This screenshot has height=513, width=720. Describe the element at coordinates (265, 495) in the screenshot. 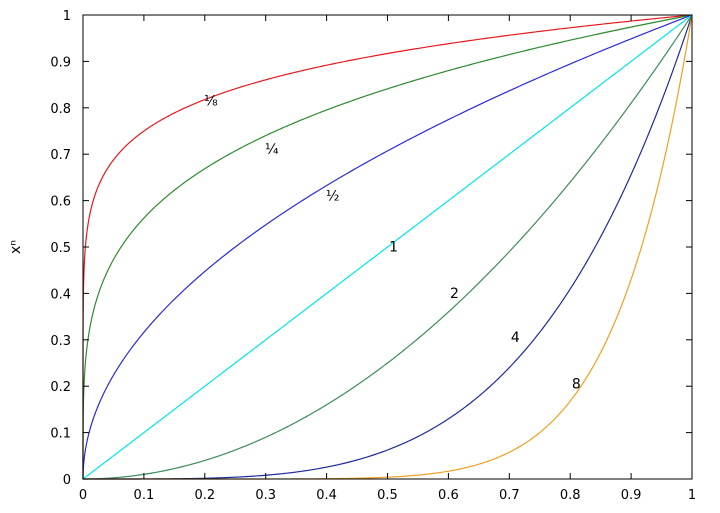

I see `x-tick-label: 0.3` at that location.